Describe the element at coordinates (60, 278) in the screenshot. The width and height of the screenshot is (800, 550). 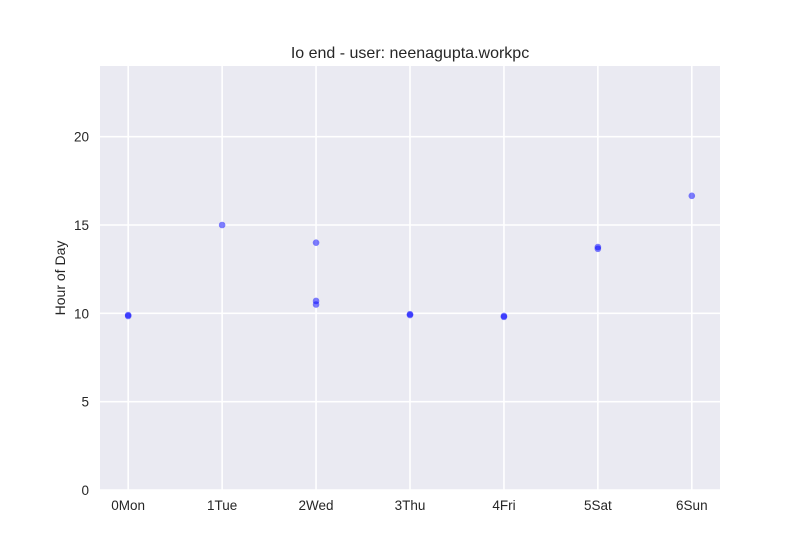
I see `y-axis-label: Hour of Day` at that location.